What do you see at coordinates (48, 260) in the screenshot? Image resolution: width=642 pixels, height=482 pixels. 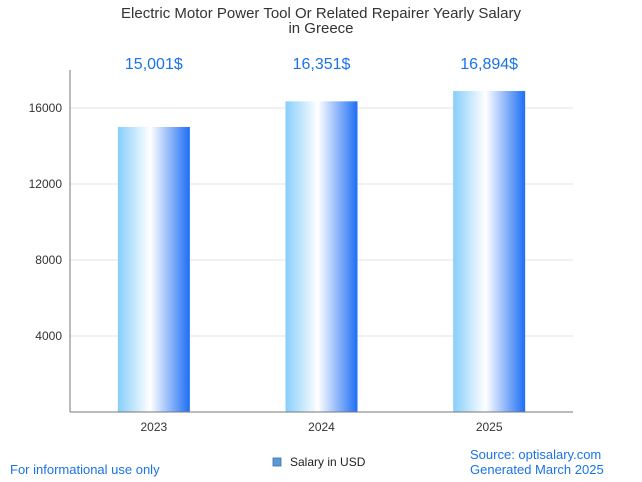 I see `y-tick-label: 8000` at bounding box center [48, 260].